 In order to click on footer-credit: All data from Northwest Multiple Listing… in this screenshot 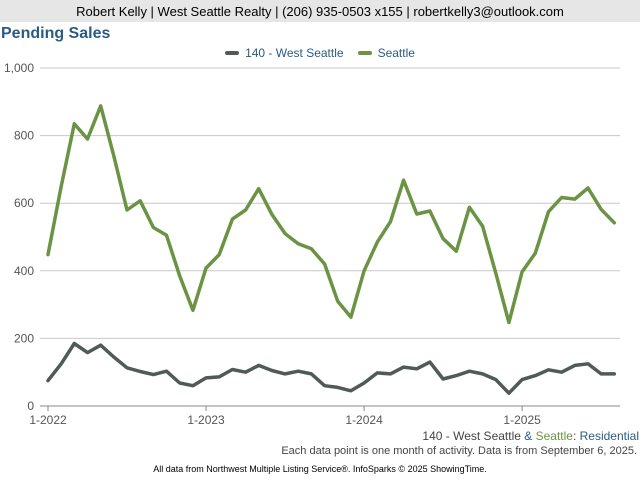, I will do `click(320, 469)`.